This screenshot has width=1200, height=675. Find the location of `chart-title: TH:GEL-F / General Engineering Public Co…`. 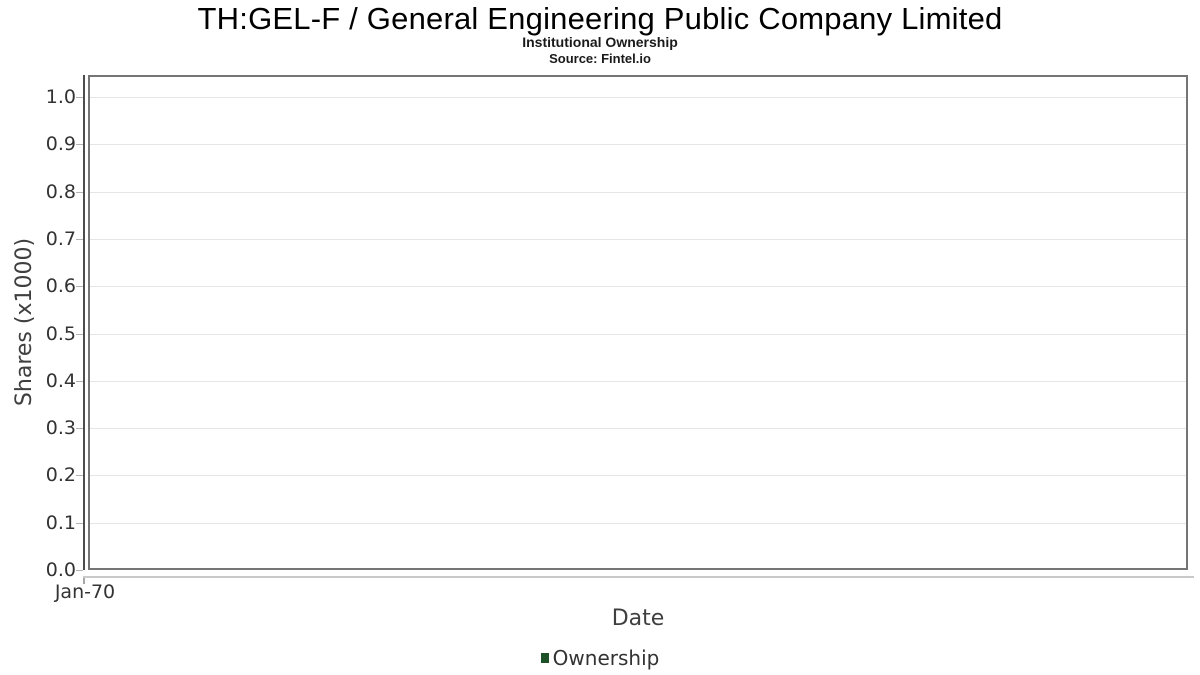

chart-title: TH:GEL-F / General Engineering Public Co… is located at coordinates (600, 18).